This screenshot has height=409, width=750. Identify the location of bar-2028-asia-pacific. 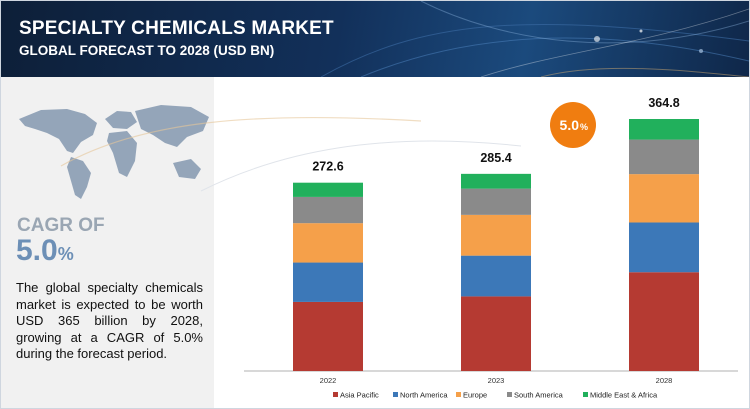
(664, 321).